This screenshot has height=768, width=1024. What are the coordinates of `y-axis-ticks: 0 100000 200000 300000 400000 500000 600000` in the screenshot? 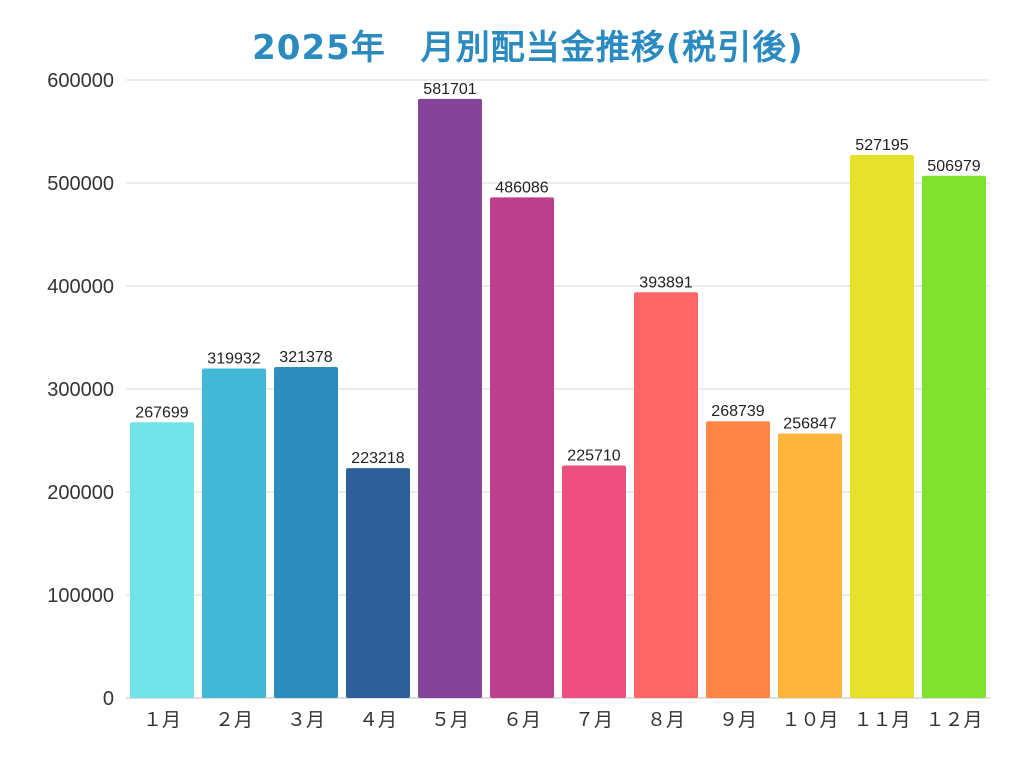 It's located at (80, 390).